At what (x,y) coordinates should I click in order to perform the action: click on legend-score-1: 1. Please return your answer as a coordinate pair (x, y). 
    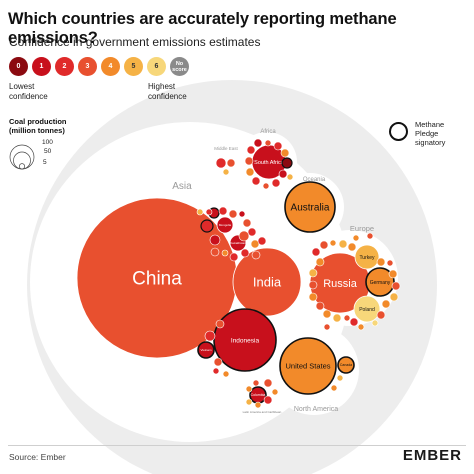
    Looking at the image, I should click on (41, 66).